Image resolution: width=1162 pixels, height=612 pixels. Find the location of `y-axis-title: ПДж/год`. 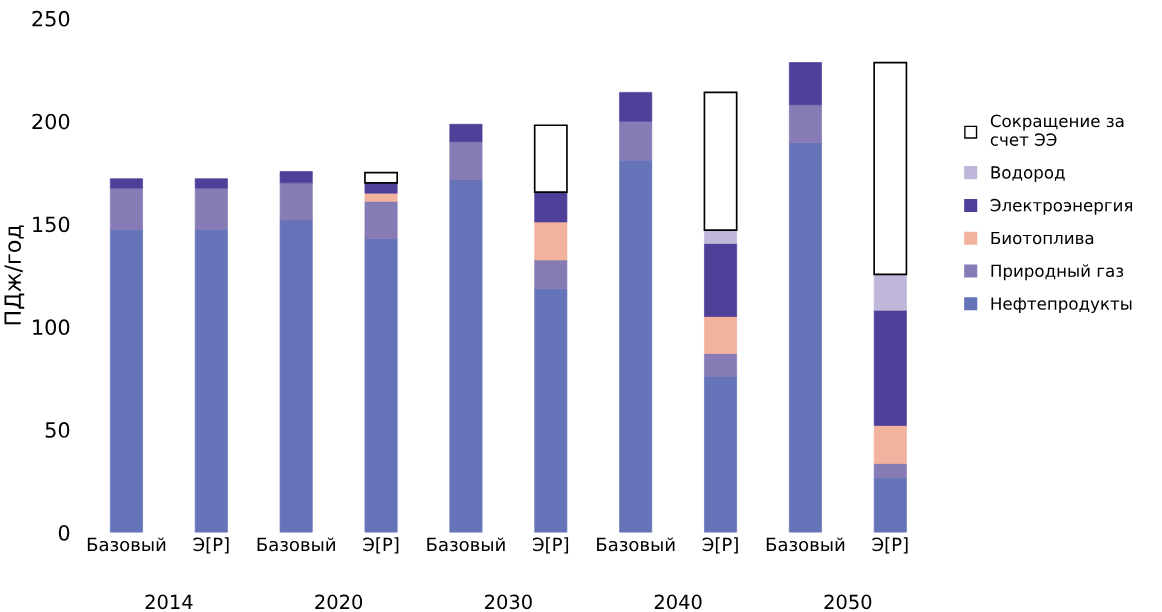

y-axis-title: ПДж/год is located at coordinates (14, 275).